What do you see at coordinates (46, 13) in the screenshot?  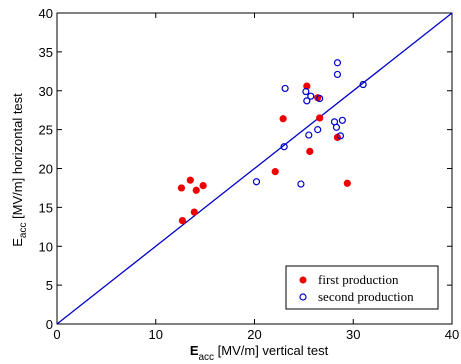 I see `y-tick-label: 40` at bounding box center [46, 13].